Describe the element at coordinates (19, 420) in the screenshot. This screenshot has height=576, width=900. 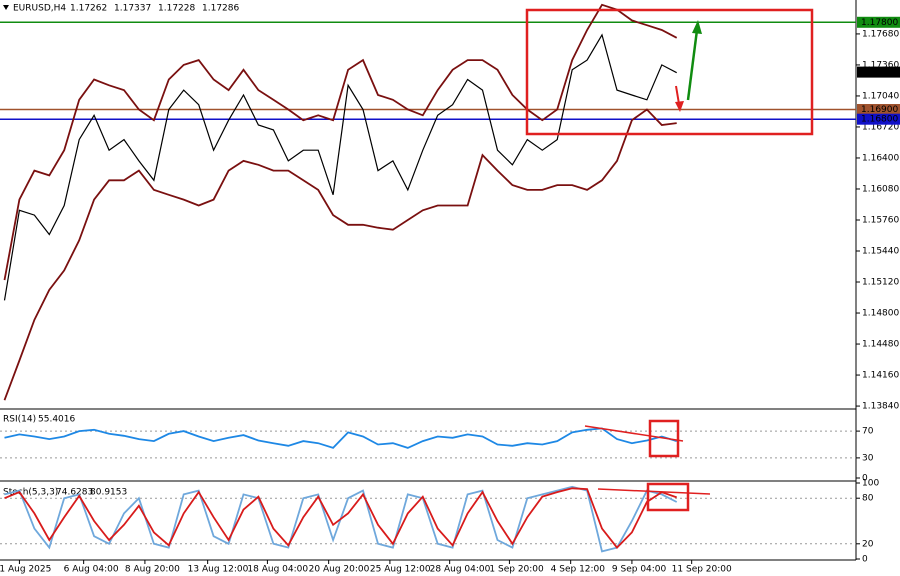
I see `rsi-title: RSI(14)` at that location.